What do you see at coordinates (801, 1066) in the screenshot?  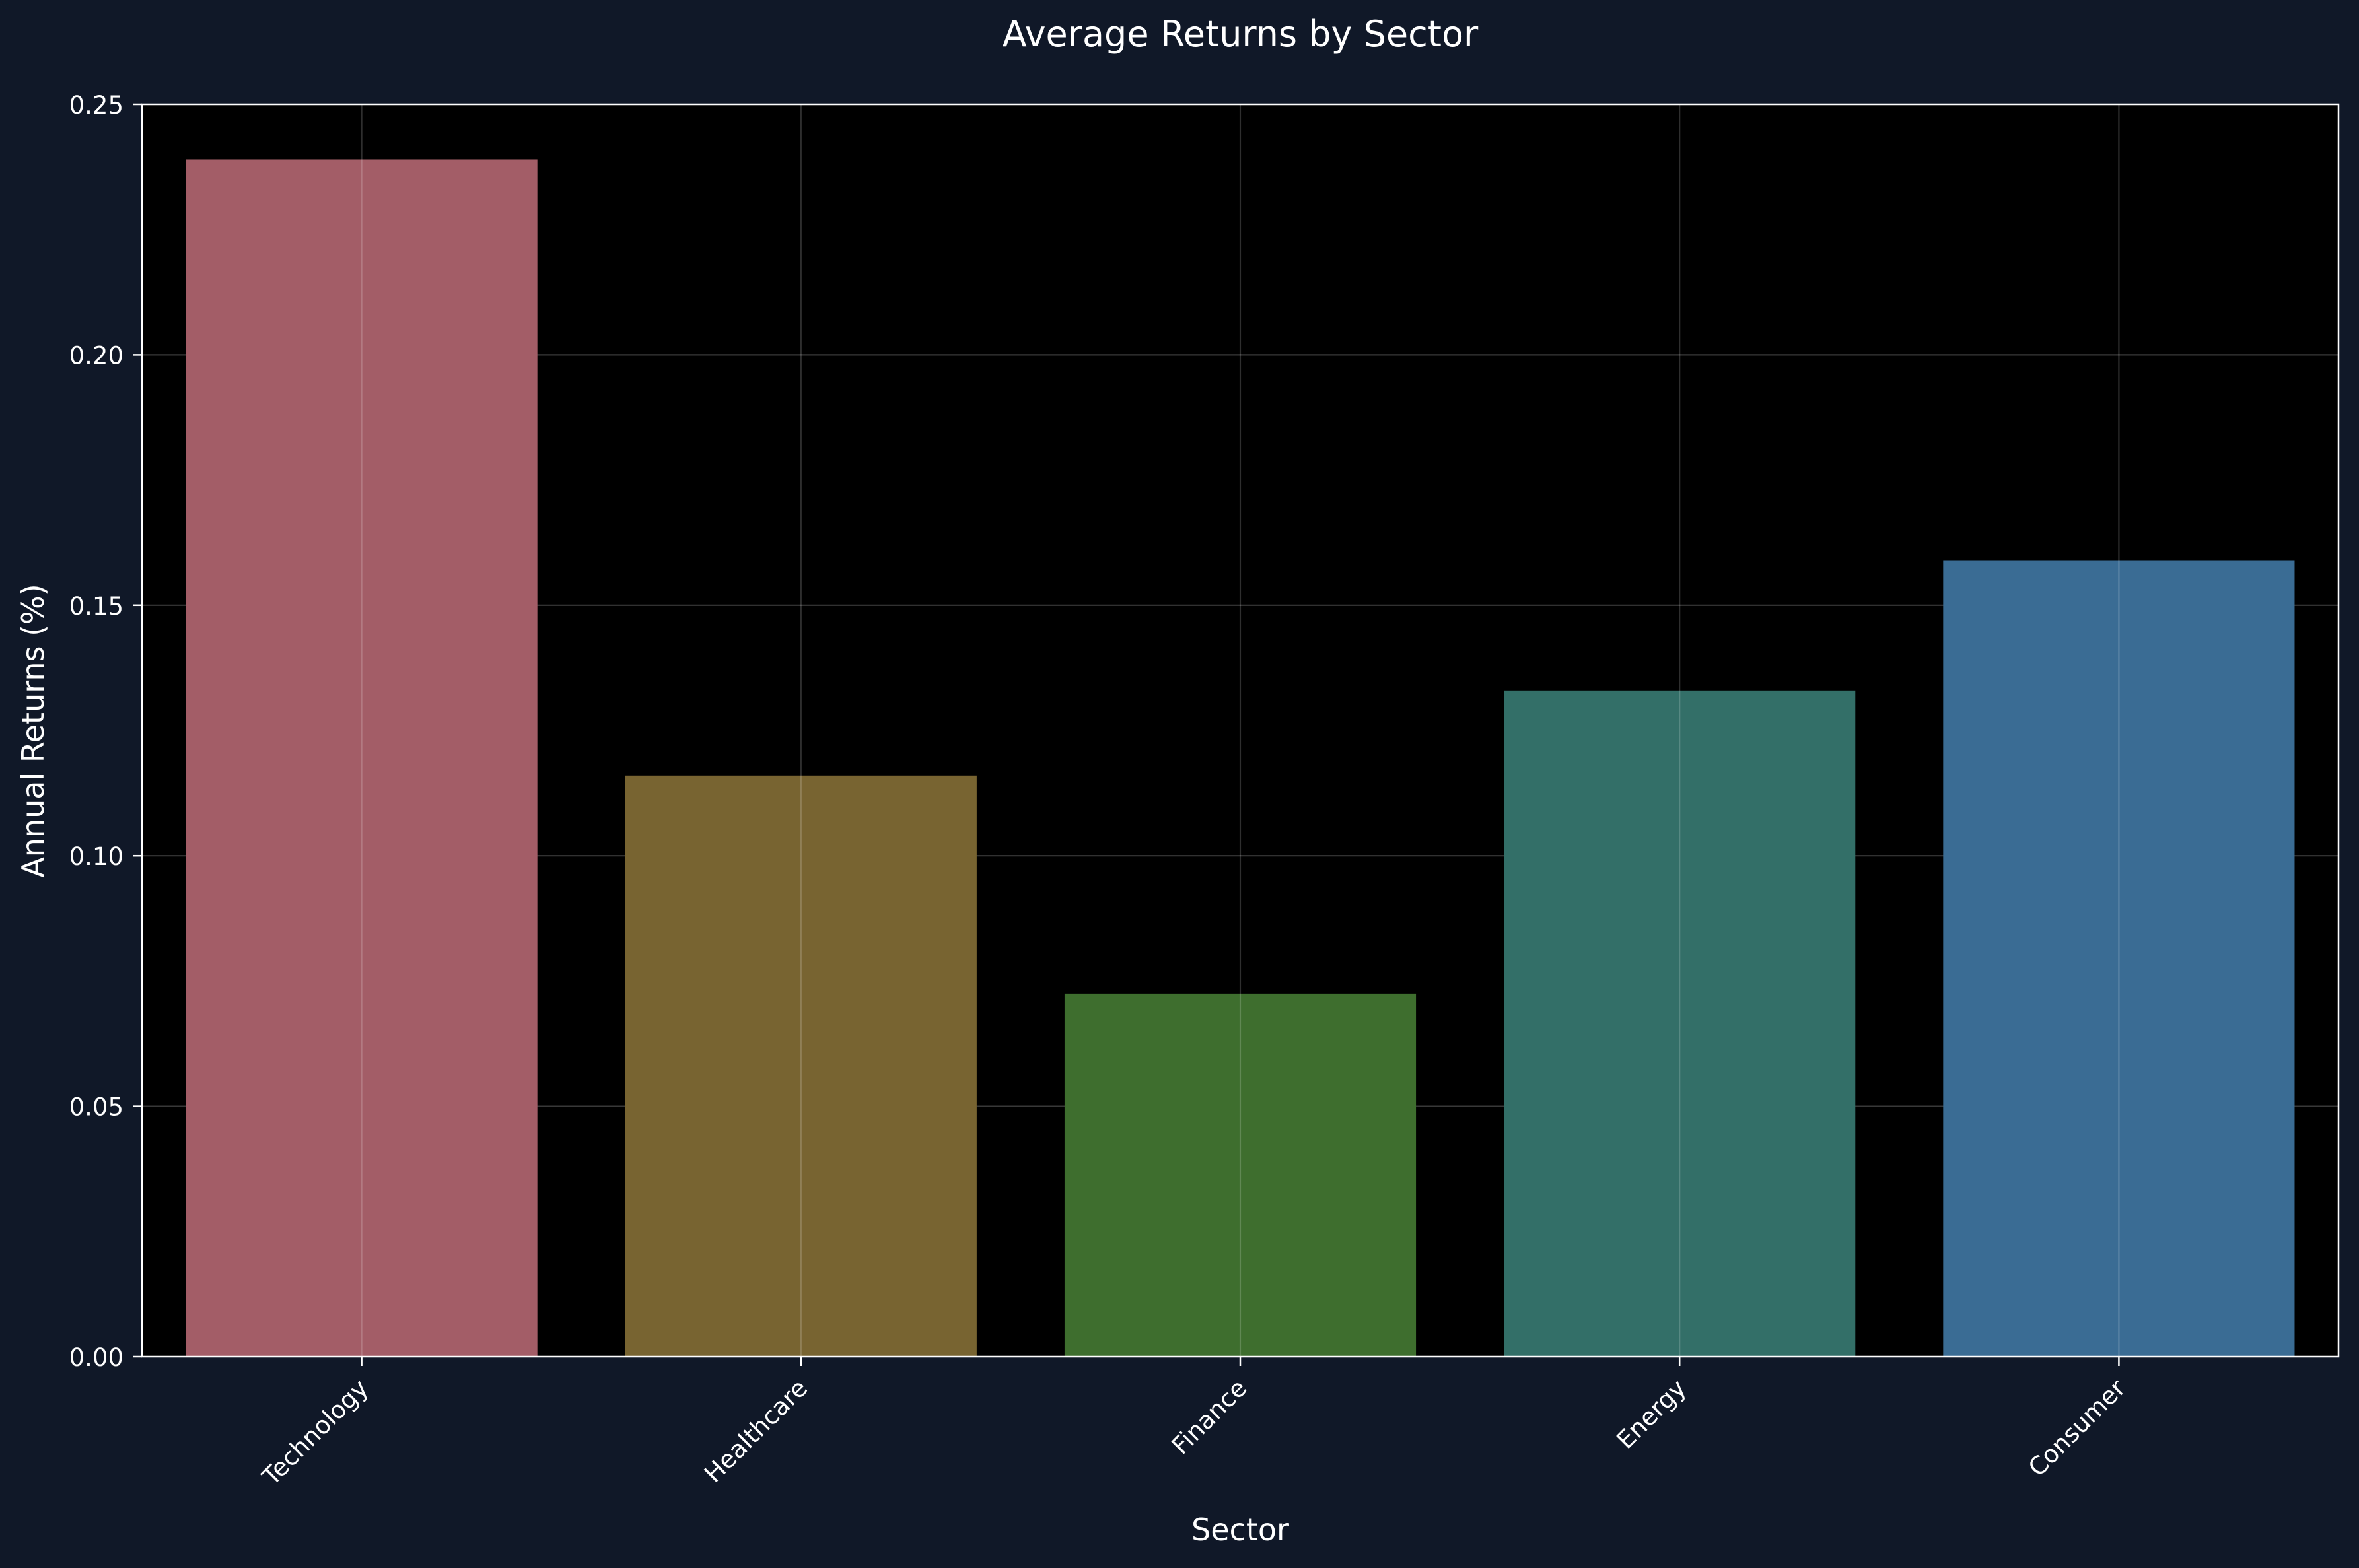 I see `bar-healthcare` at bounding box center [801, 1066].